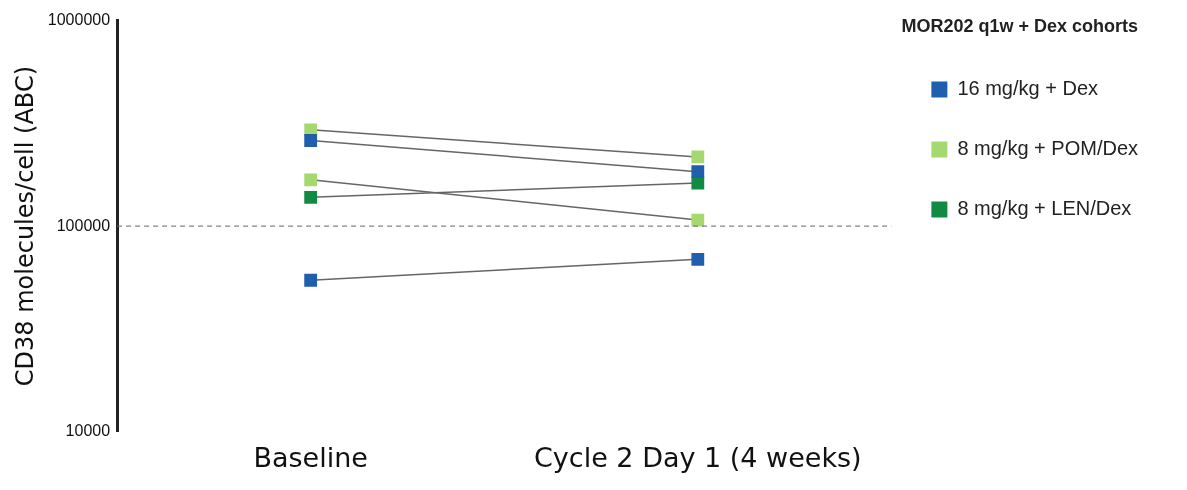 This screenshot has height=490, width=1187. What do you see at coordinates (1019, 25) in the screenshot?
I see `legend-title: MOR202 q1w + Dex cohorts` at bounding box center [1019, 25].